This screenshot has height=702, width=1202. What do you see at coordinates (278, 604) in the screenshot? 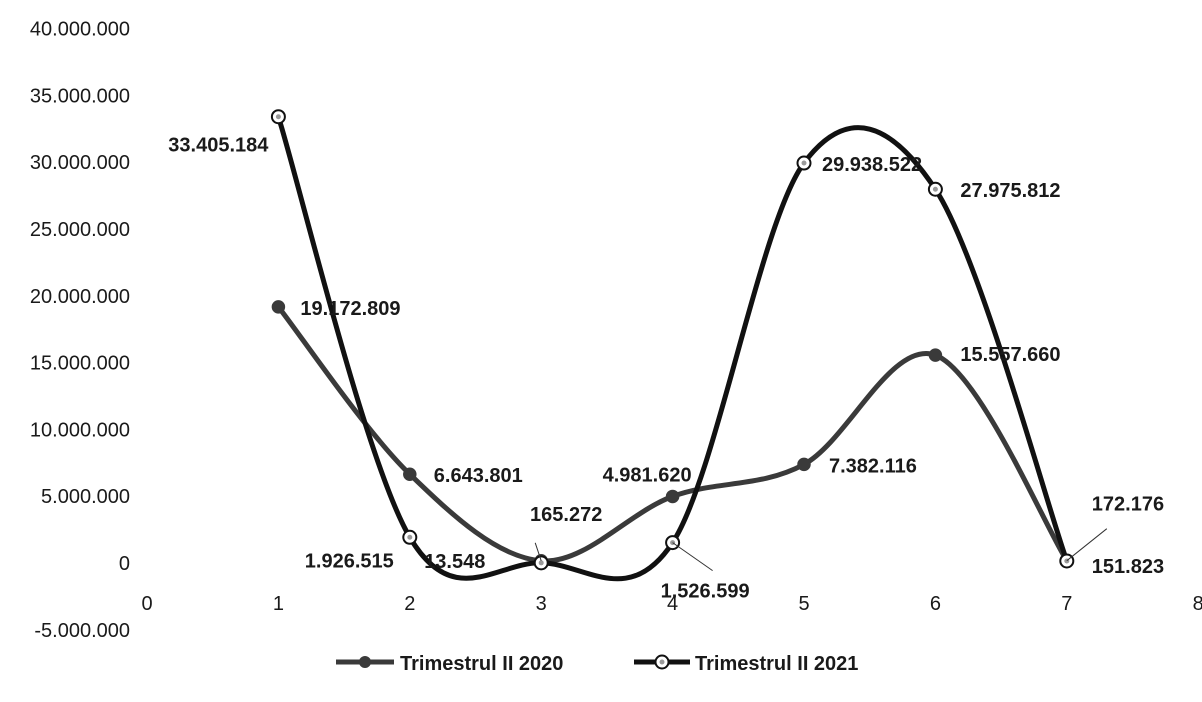
I see `x-tick-label: 1` at bounding box center [278, 604].